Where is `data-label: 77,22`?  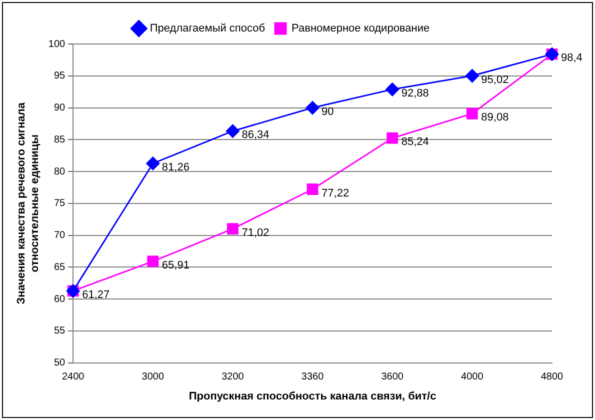
data-label: 77,22 is located at coordinates (336, 193).